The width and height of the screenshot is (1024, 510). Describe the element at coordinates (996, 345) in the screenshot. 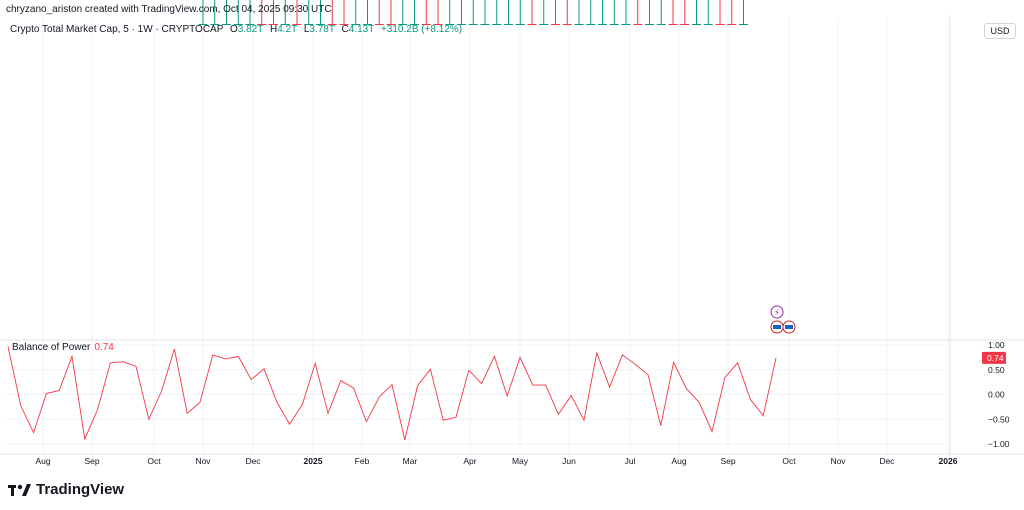

I see `bop-tick-0: 1.00` at that location.